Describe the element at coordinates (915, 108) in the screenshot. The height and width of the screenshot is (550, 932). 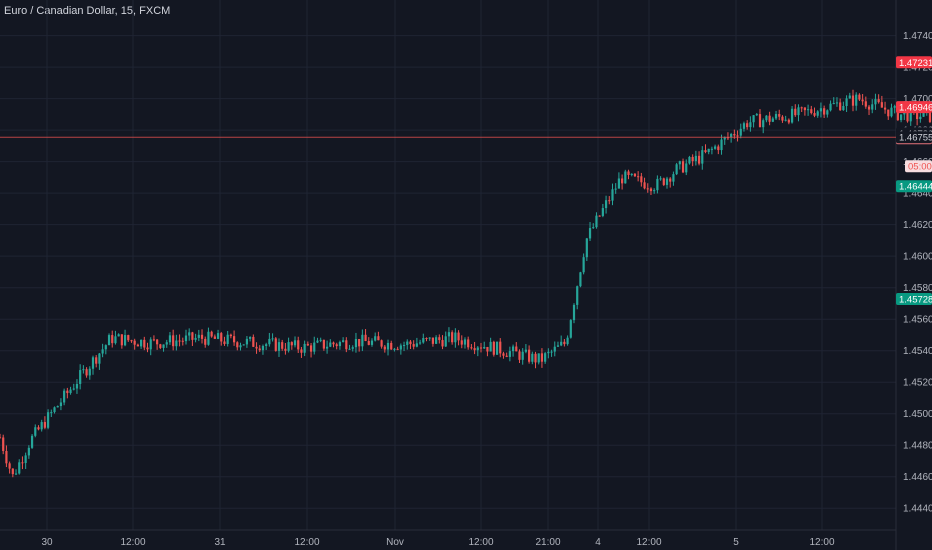
I see `price-tag-stop: 1.46946` at that location.